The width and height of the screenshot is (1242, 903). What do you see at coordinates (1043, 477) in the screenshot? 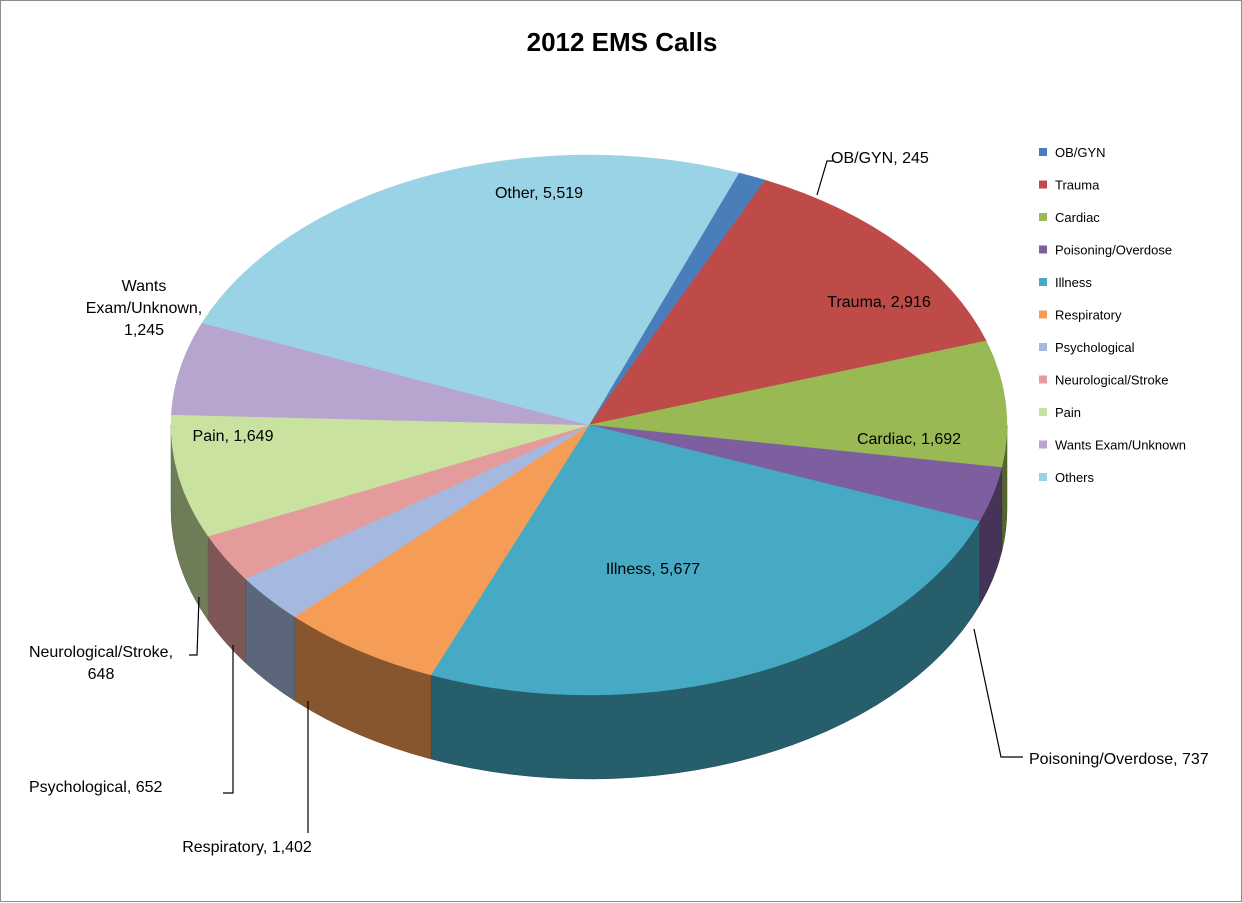
I see `legend-swatch-others` at bounding box center [1043, 477].